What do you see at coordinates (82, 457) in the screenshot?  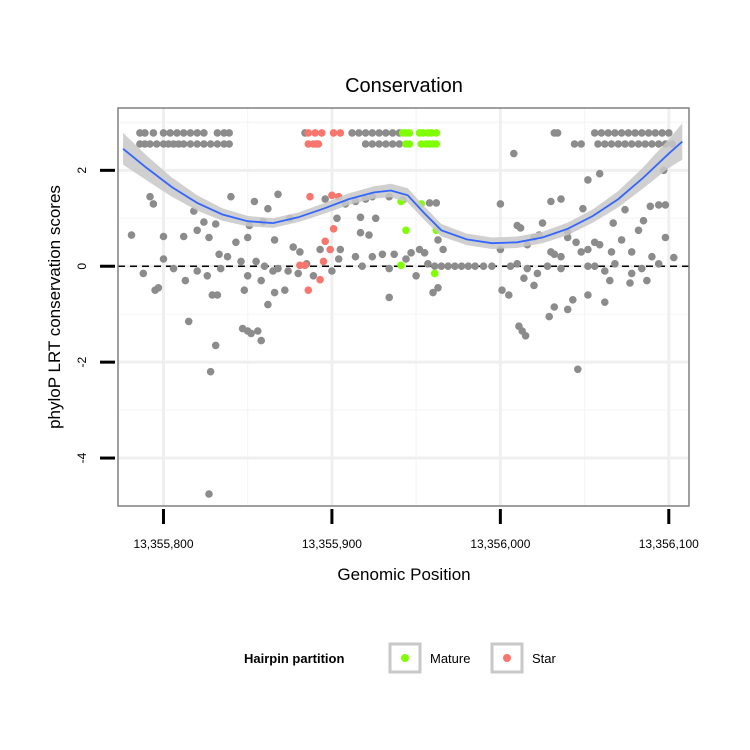 I see `y-tick-label: -4` at bounding box center [82, 457].